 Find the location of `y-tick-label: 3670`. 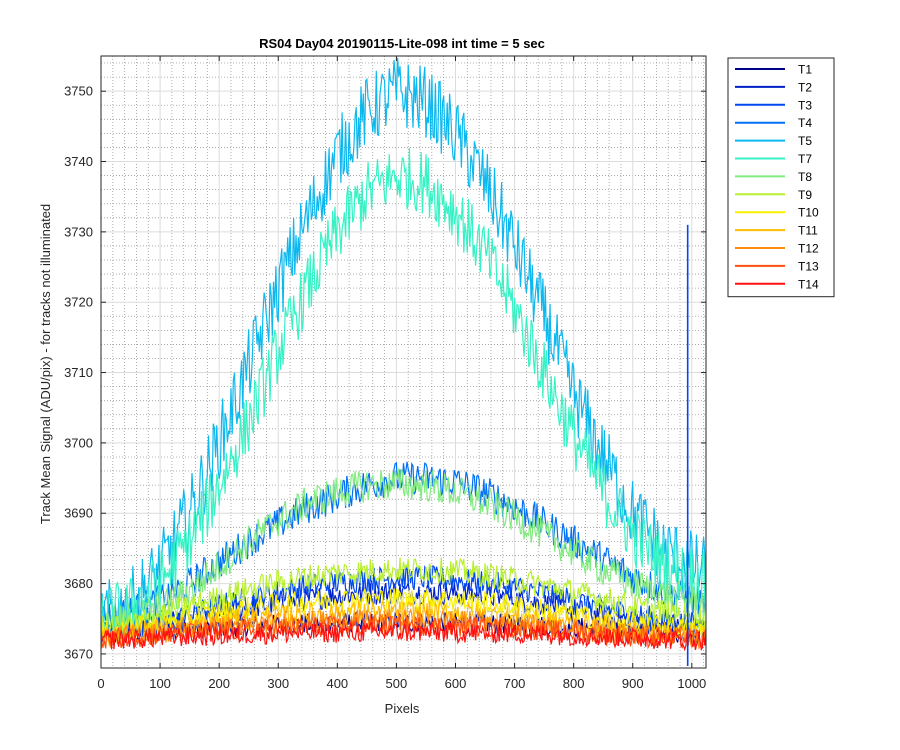

y-tick-label: 3670 is located at coordinates (78, 653).